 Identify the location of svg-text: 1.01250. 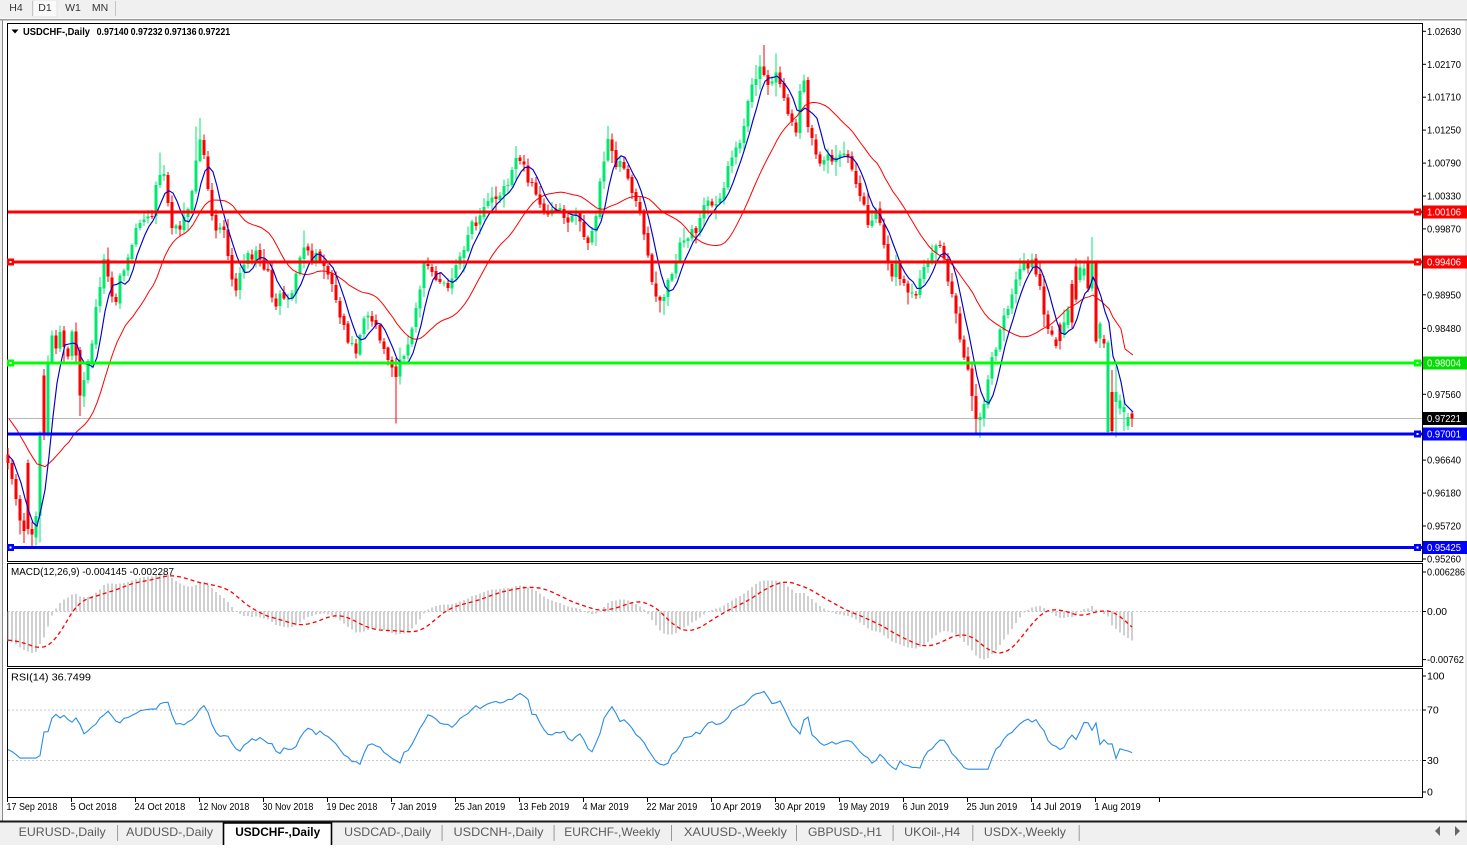
(1444, 131).